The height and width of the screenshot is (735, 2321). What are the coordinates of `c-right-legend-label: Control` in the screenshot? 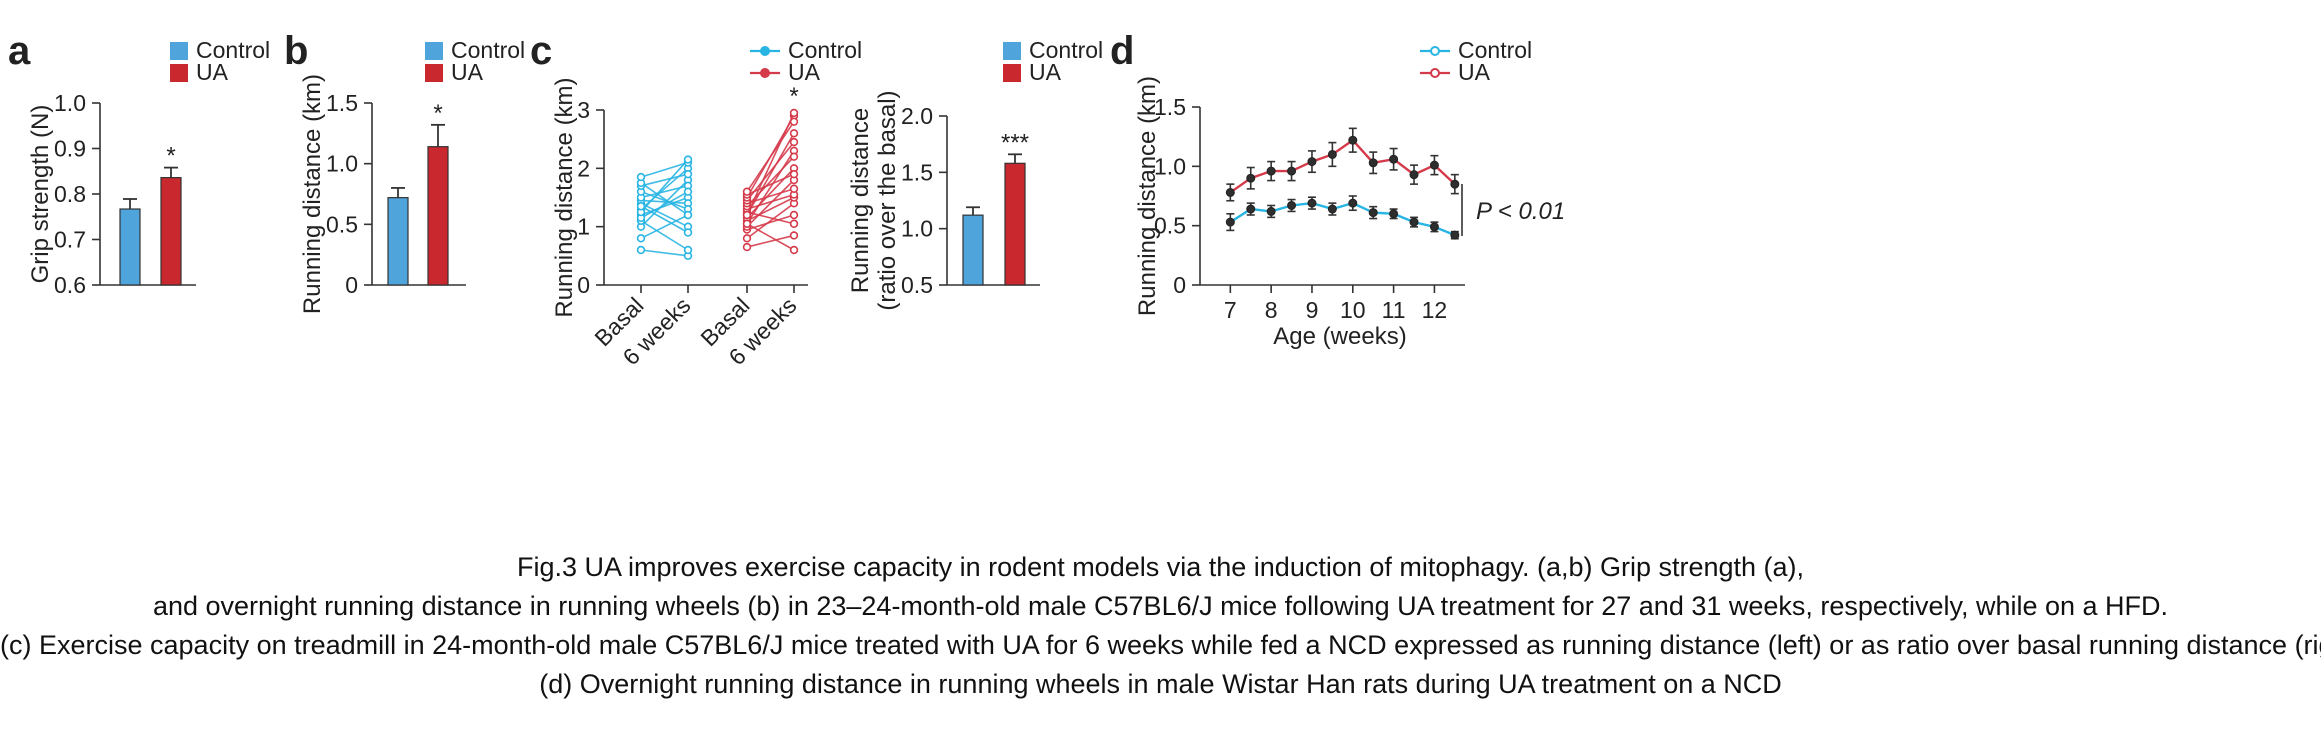 It's located at (1066, 50).